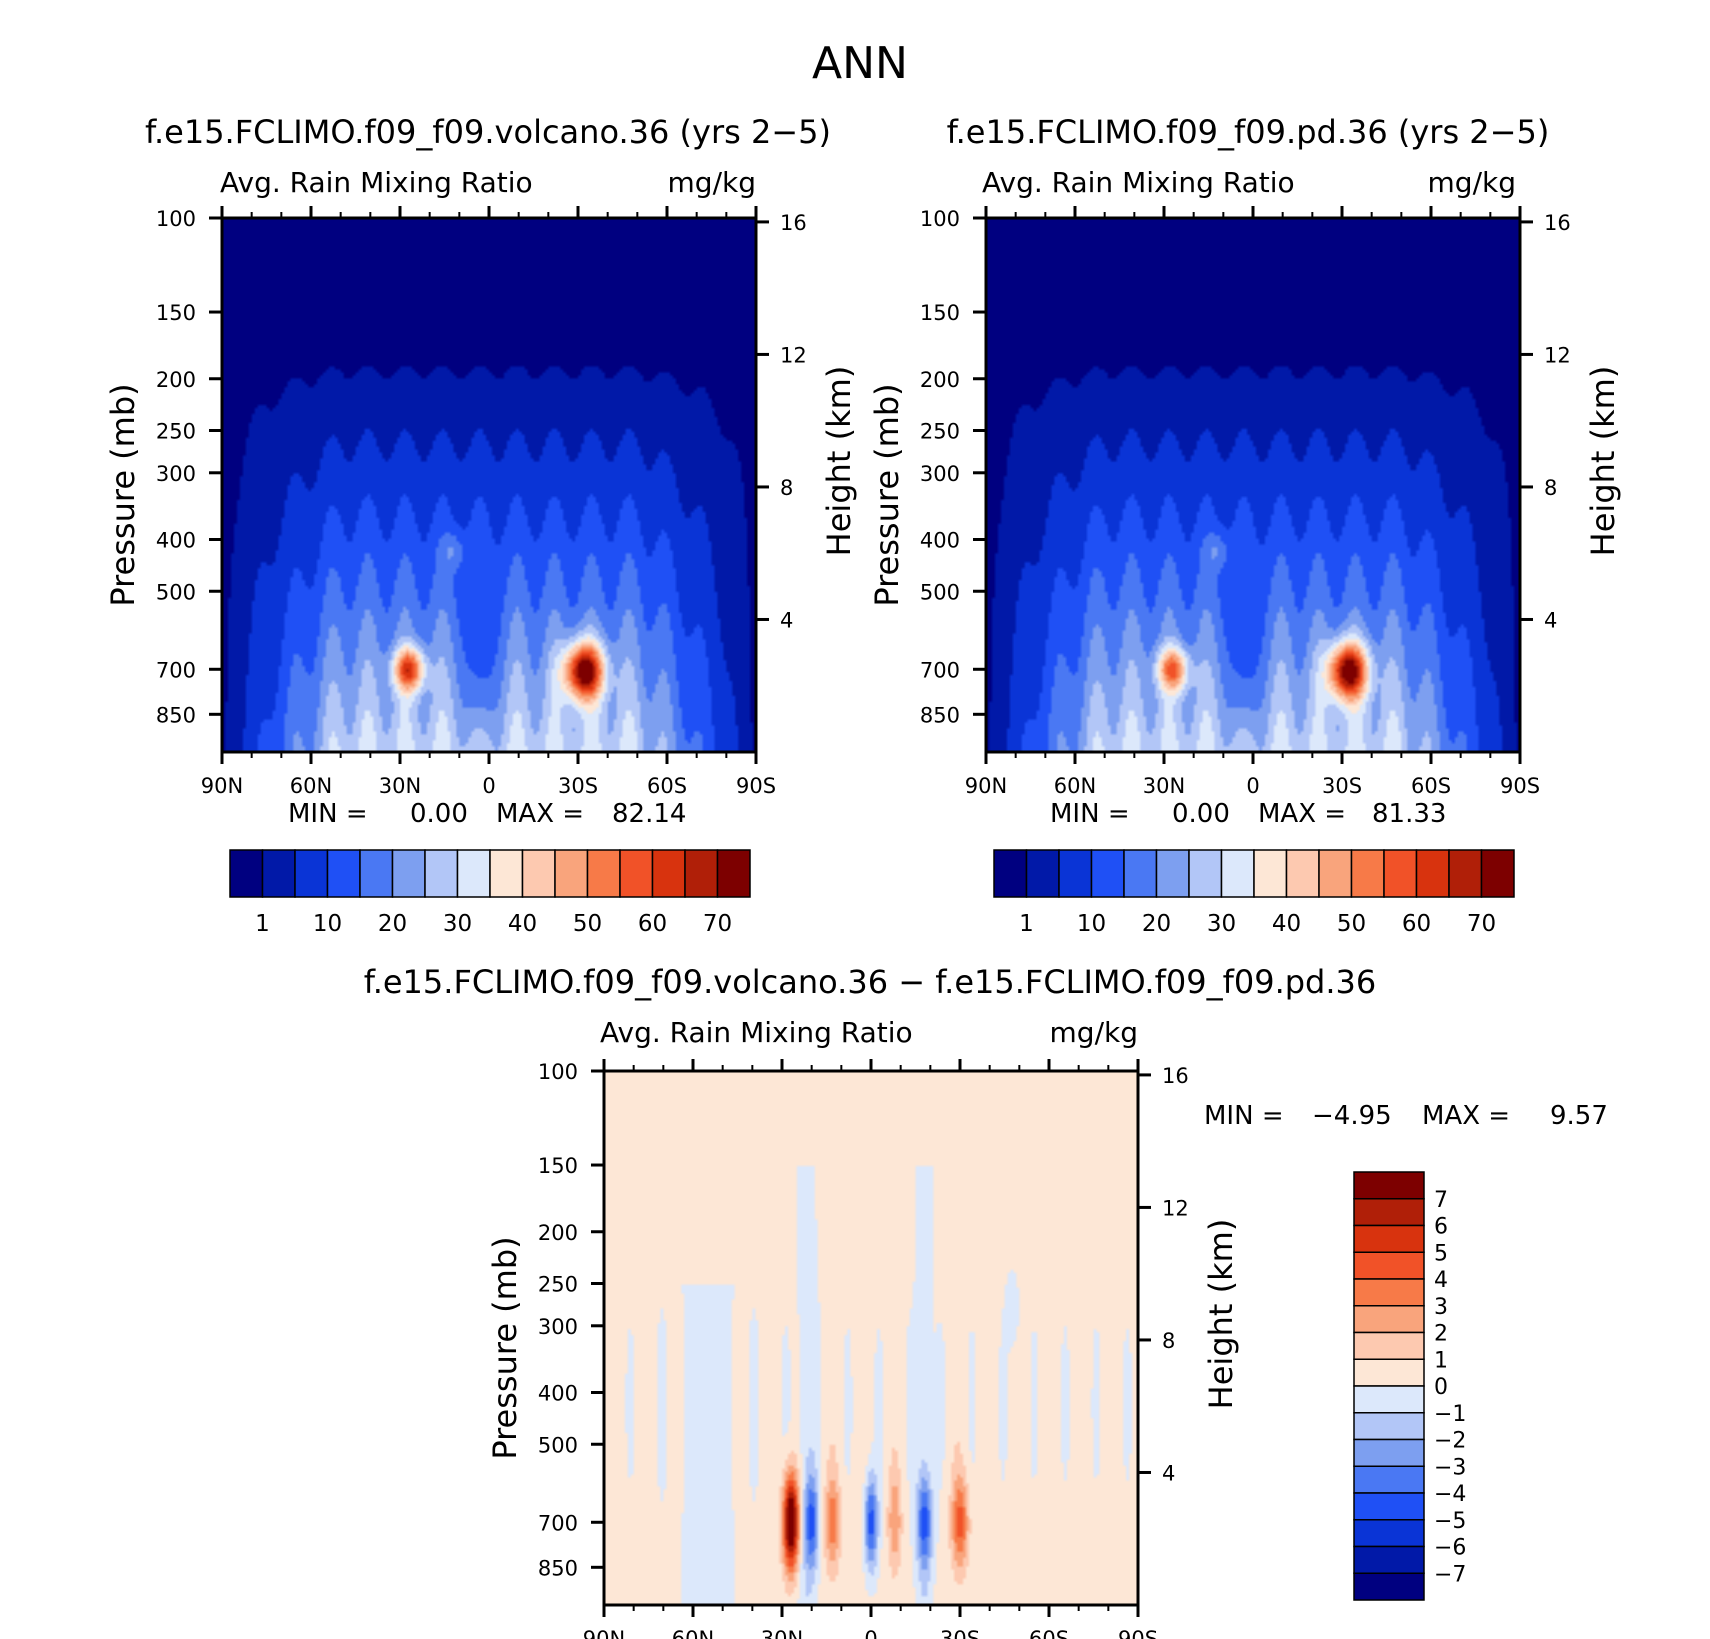  I want to click on y-tick-label: 150, so click(940, 313).